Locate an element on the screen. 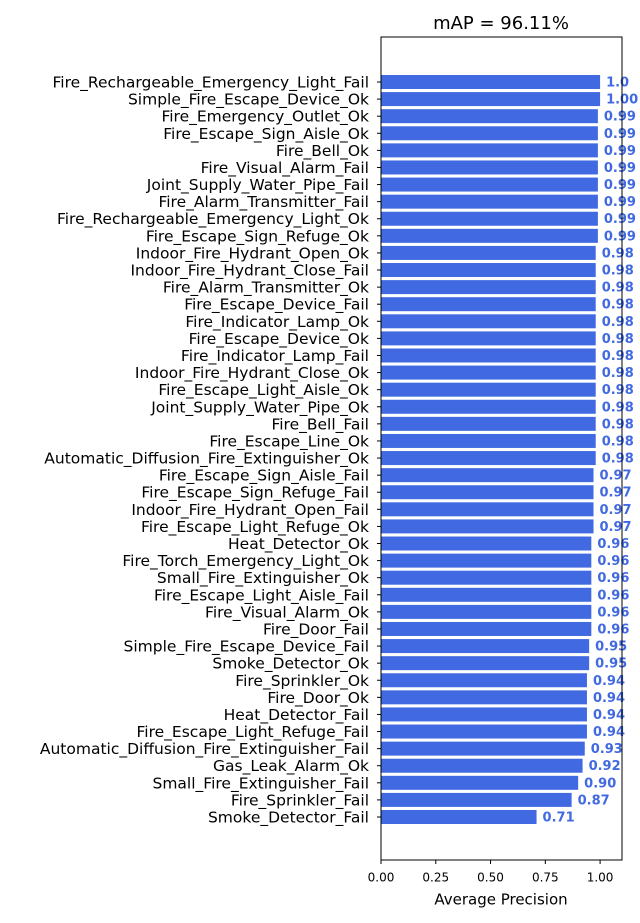  value-label: 0.93 is located at coordinates (607, 749).